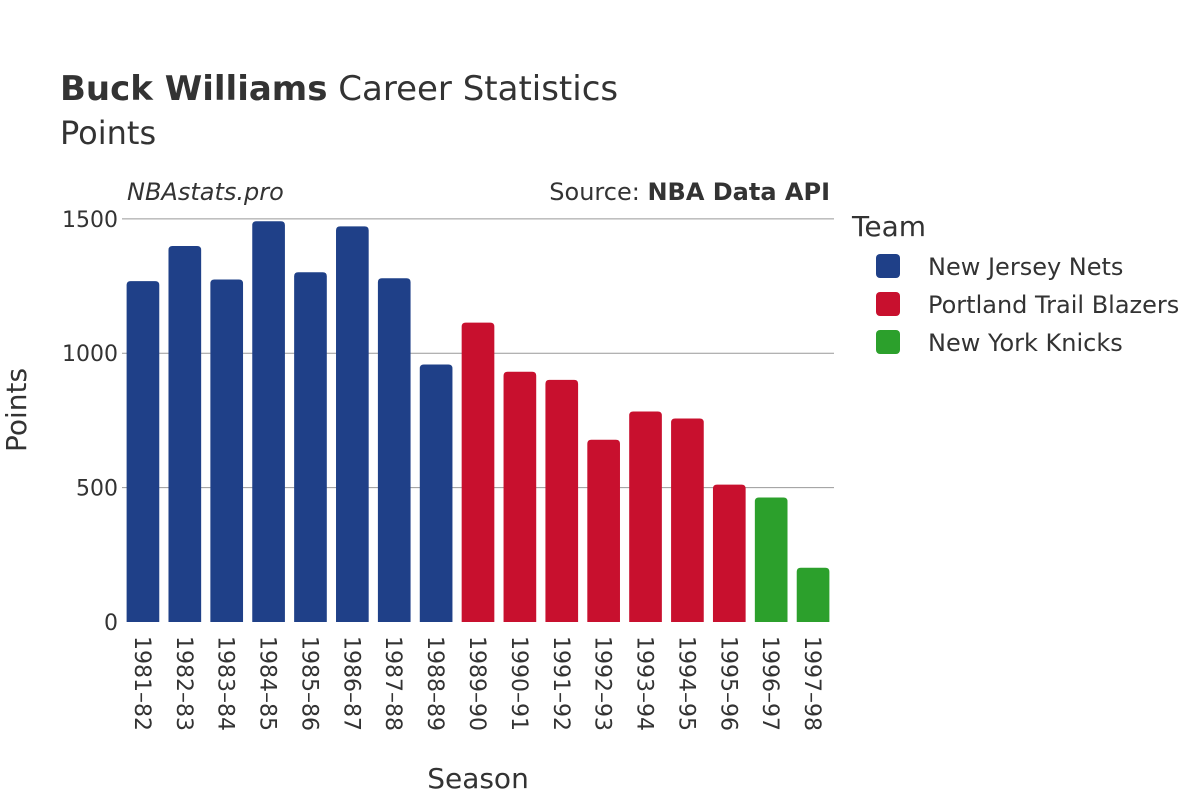  I want to click on source-name: NBA Data API, so click(738, 192).